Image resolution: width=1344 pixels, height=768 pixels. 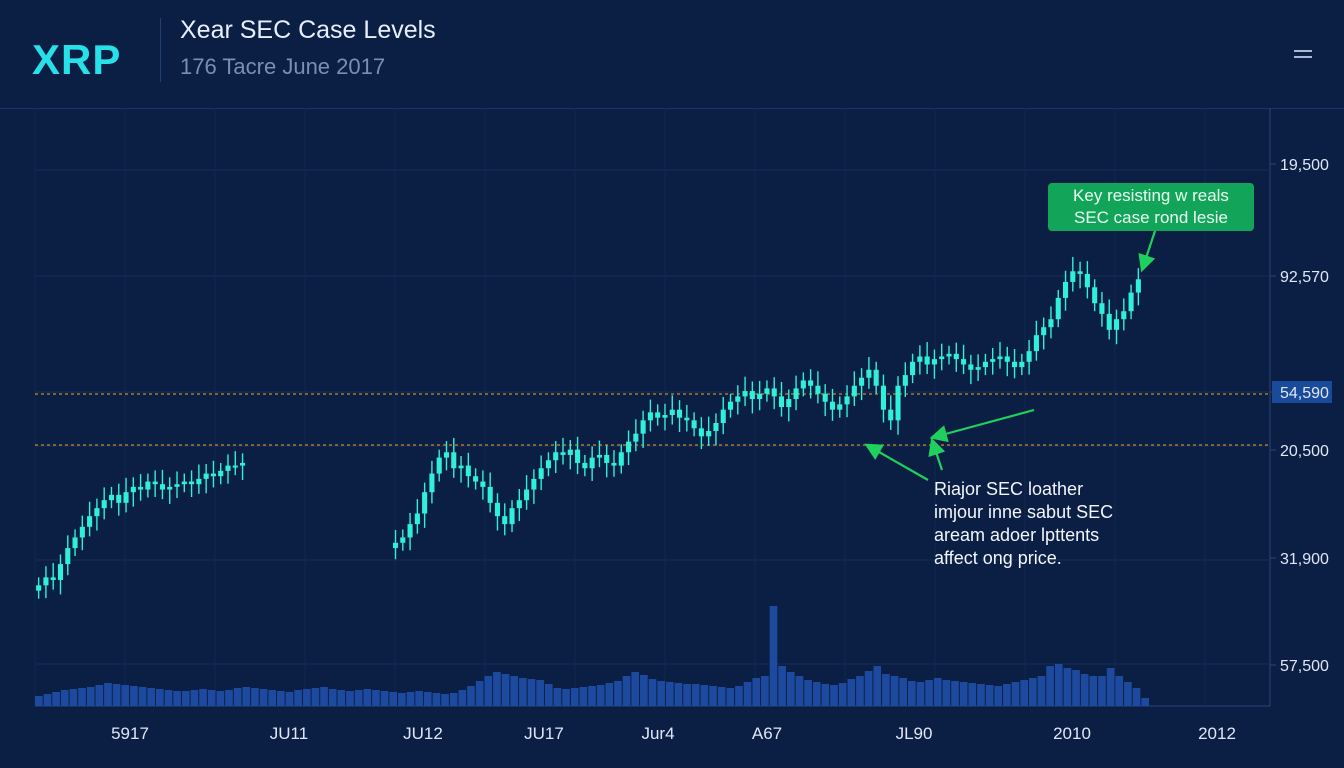 I want to click on x-tick-label: A67, so click(x=767, y=733).